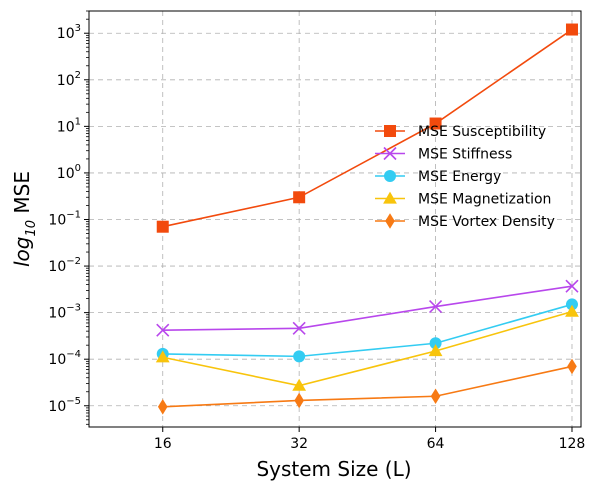 The image size is (590, 490). Describe the element at coordinates (31, 228) in the screenshot. I see `y-axis-label-sub: 10` at that location.